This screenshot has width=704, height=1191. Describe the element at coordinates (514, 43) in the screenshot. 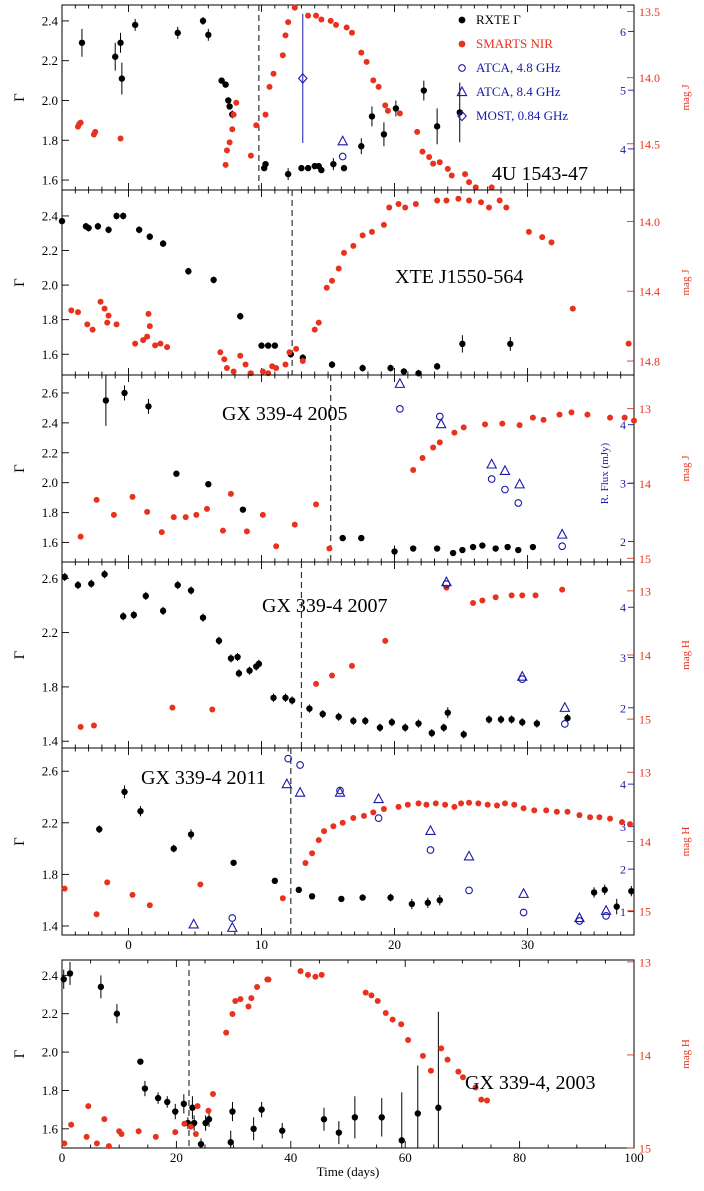

I see `legend-label: SMARTS NIR` at that location.